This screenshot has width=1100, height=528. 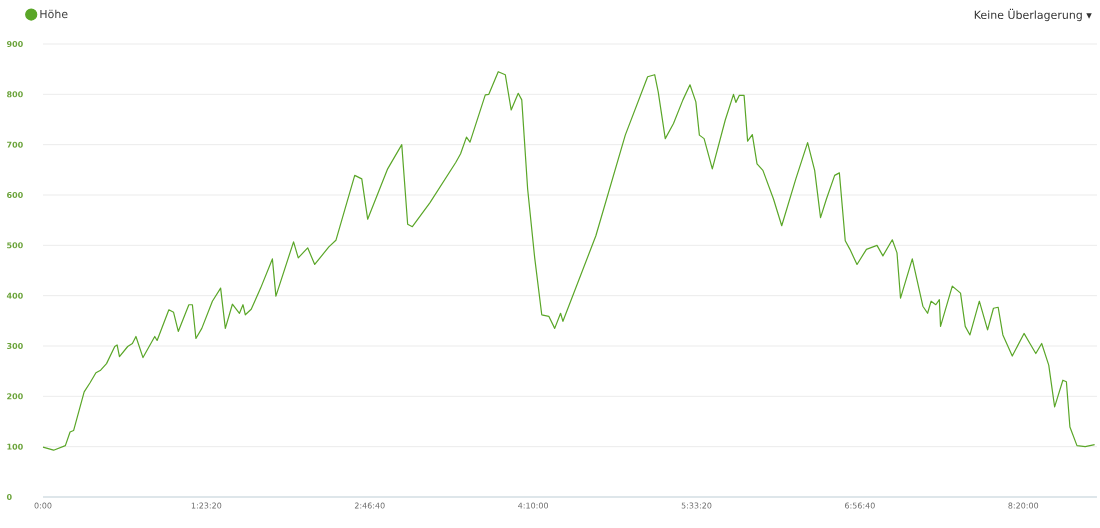 I want to click on y-tick-label: 200, so click(x=15, y=396).